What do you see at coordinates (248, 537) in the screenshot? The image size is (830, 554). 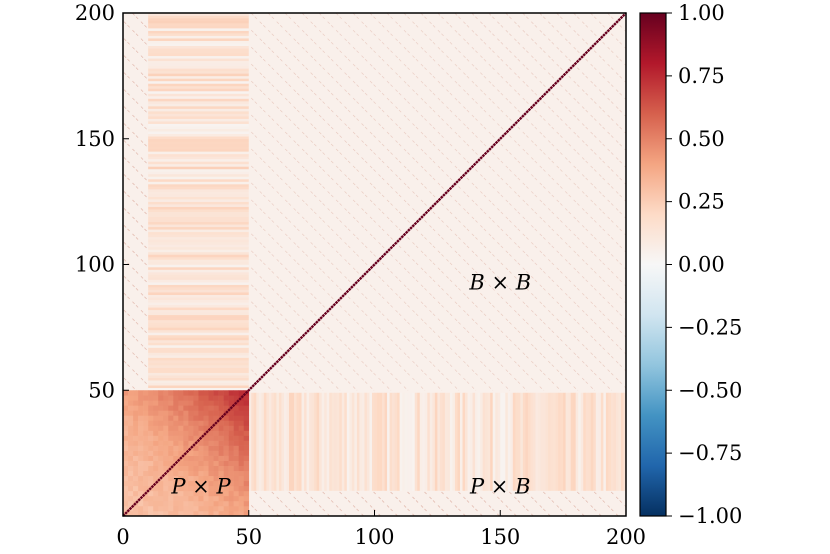 I see `x-tick-label: 50` at bounding box center [248, 537].